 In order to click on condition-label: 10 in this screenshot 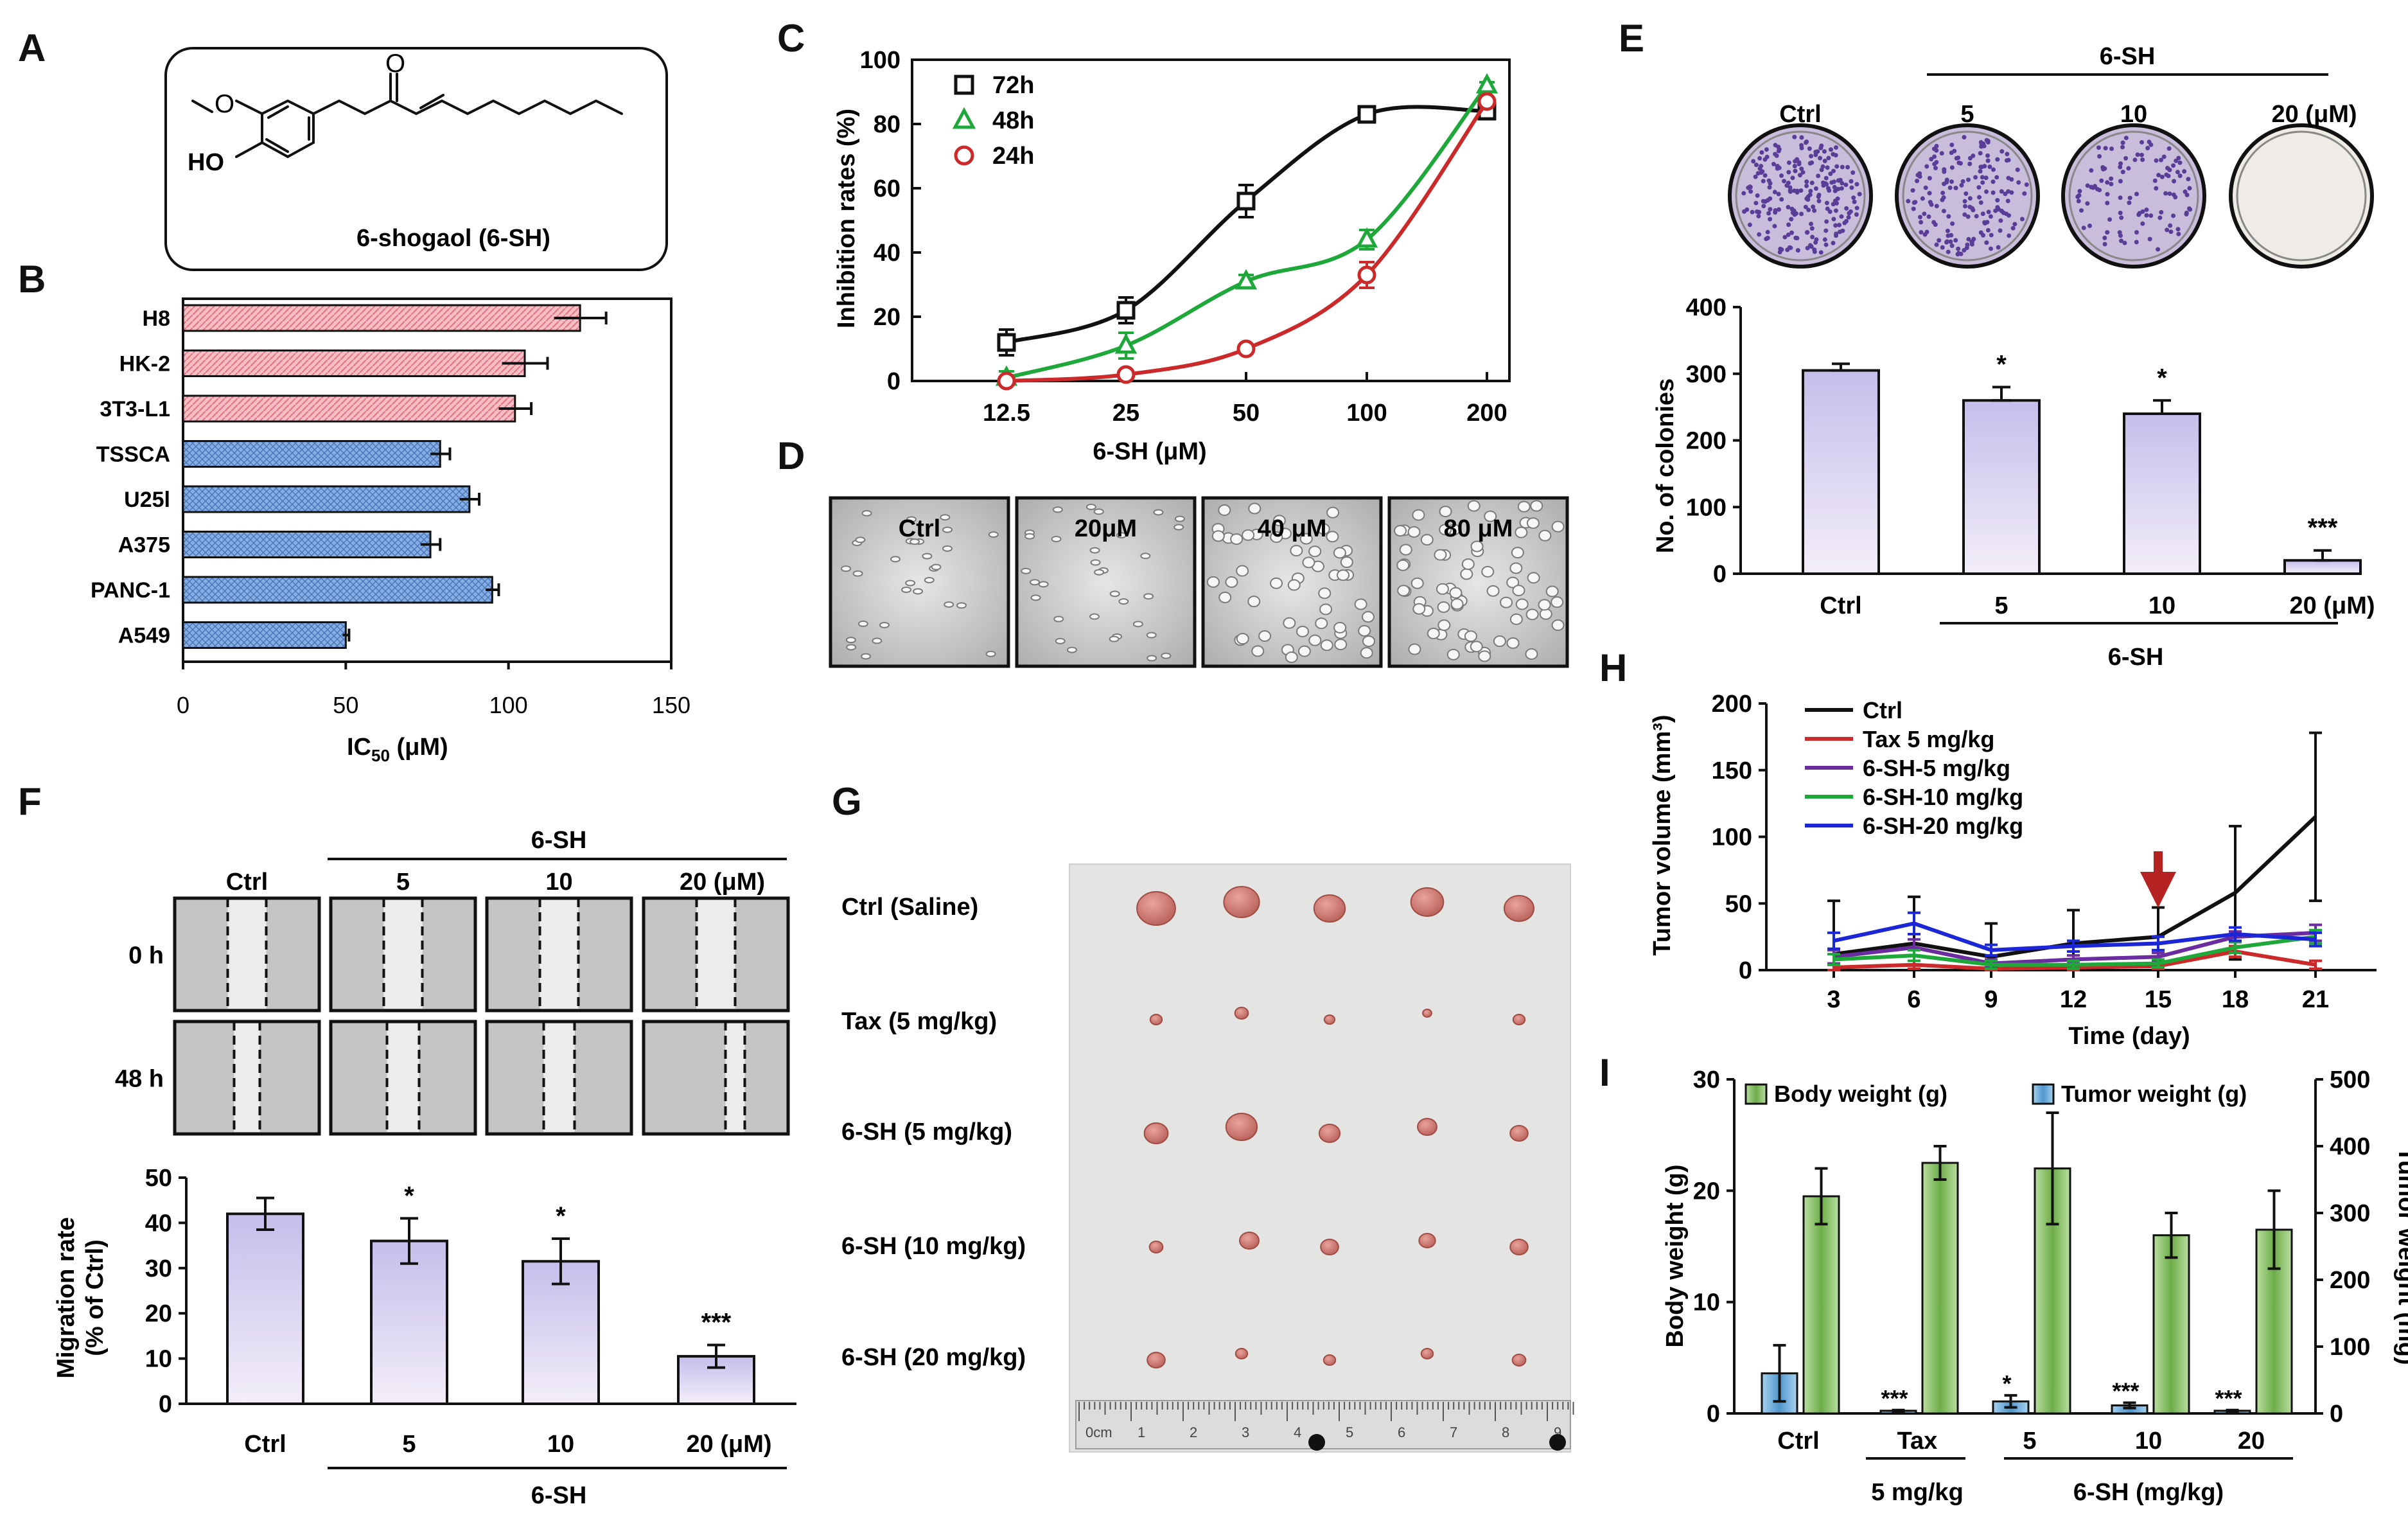, I will do `click(558, 883)`.